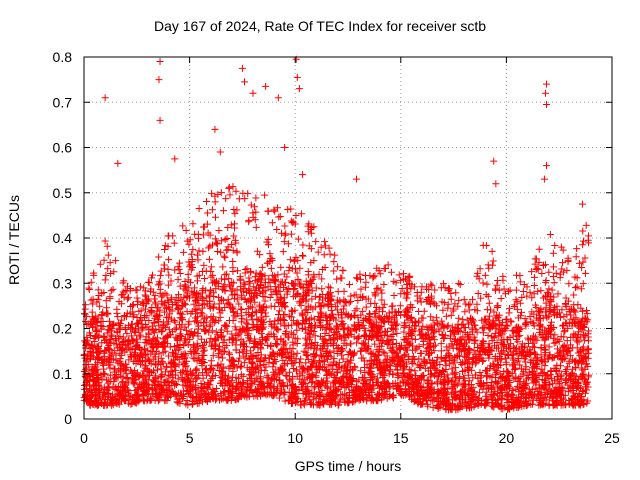  What do you see at coordinates (348, 466) in the screenshot?
I see `x-axis-label: GPS time / hours` at bounding box center [348, 466].